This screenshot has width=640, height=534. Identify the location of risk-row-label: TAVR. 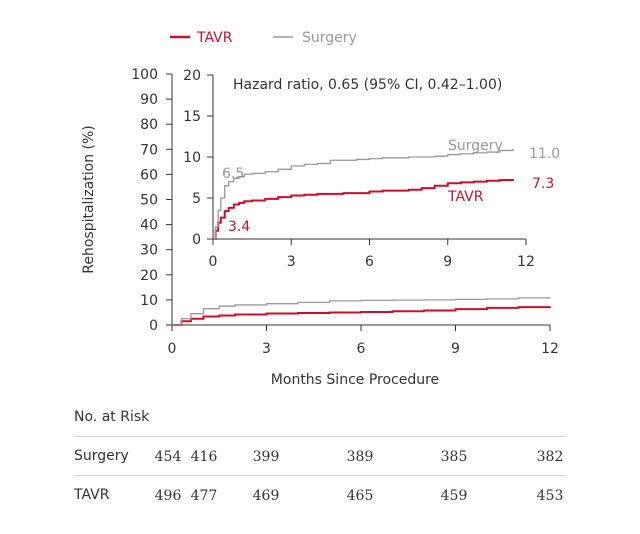
(92, 495).